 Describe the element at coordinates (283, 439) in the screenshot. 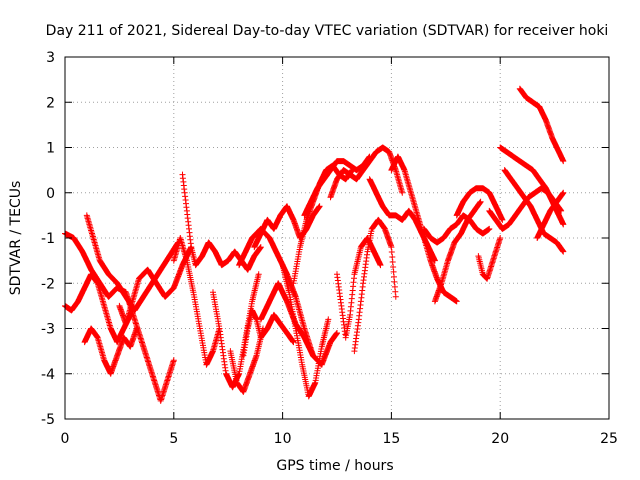

I see `x-tick-label: 10` at that location.